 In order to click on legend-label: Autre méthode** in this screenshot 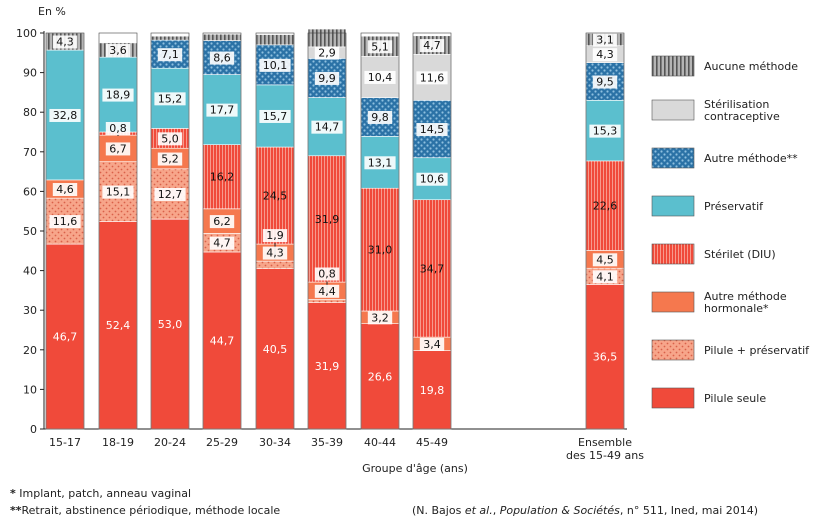, I will do `click(751, 158)`.